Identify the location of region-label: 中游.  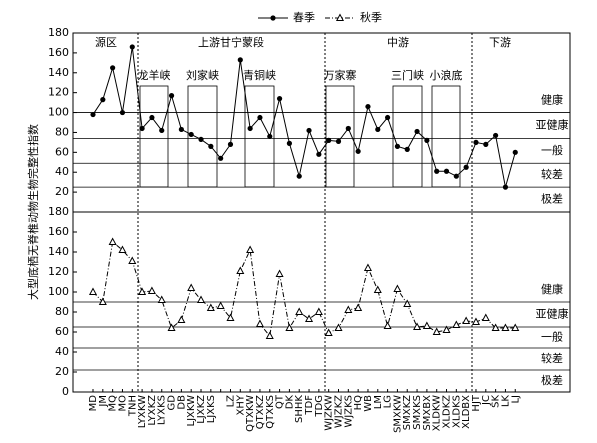
(398, 42).